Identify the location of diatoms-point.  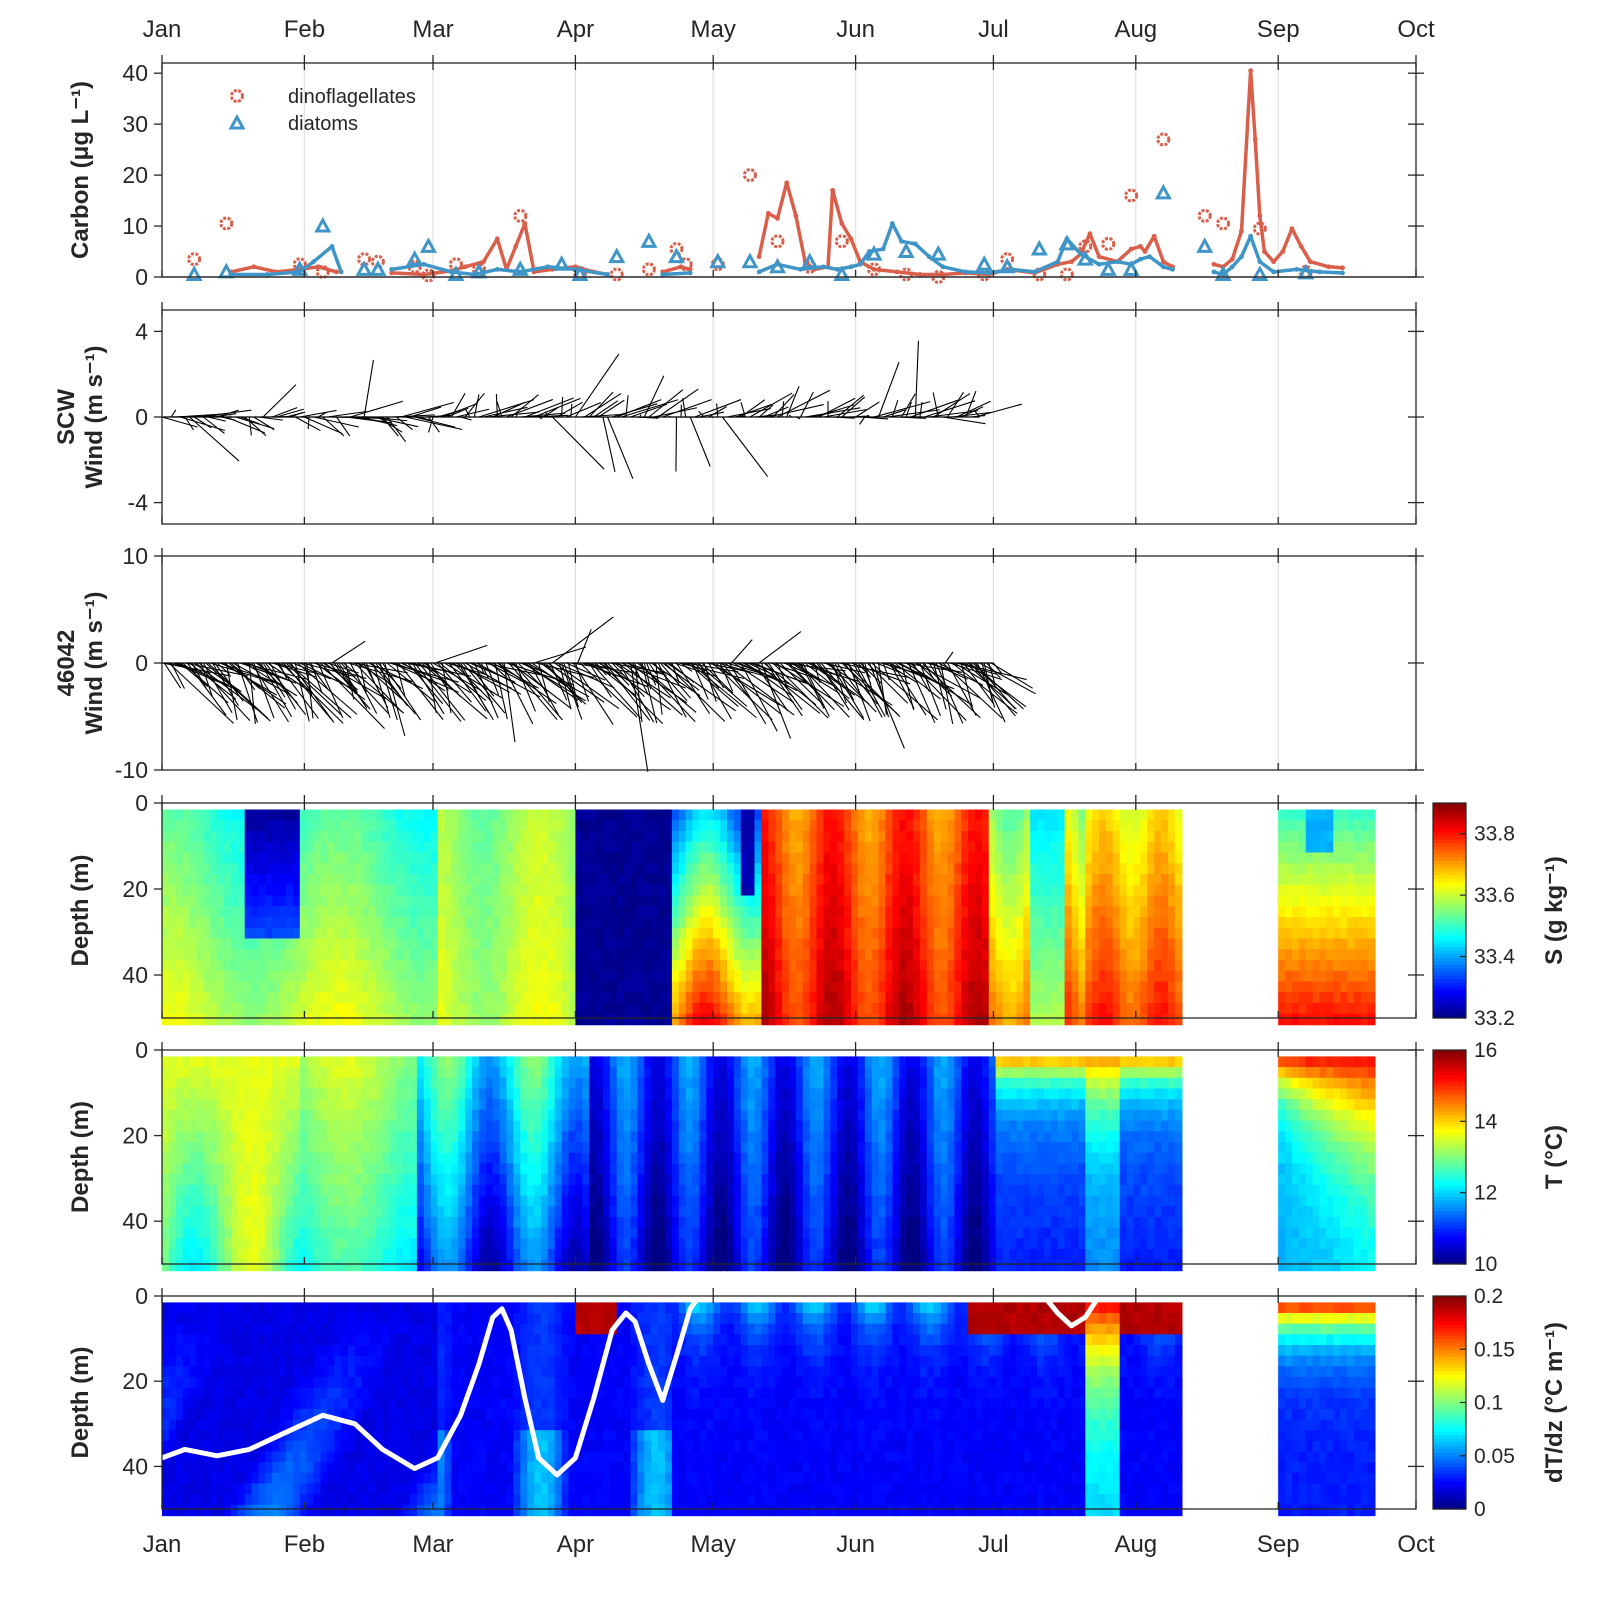
(1260, 262).